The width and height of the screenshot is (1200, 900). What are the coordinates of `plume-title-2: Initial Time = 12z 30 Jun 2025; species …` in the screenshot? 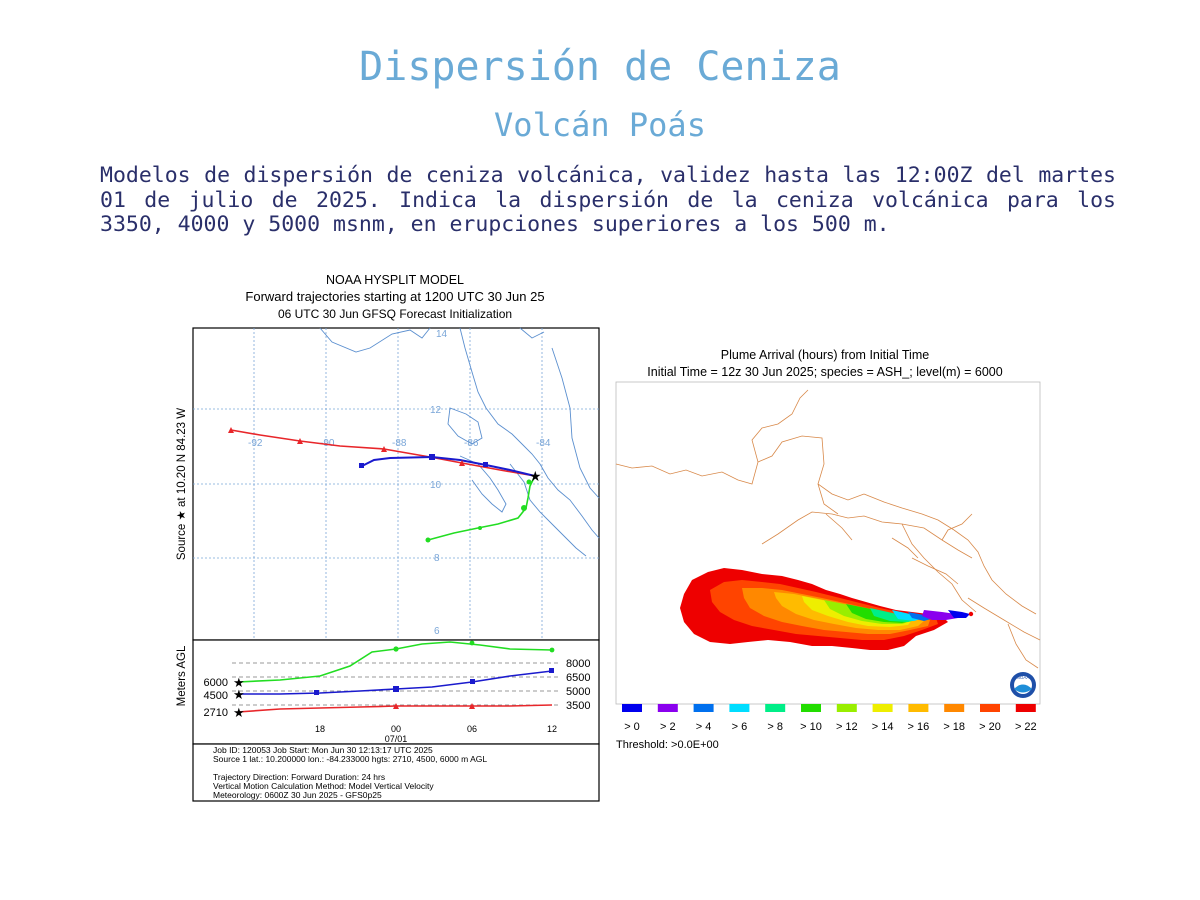 It's located at (824, 372).